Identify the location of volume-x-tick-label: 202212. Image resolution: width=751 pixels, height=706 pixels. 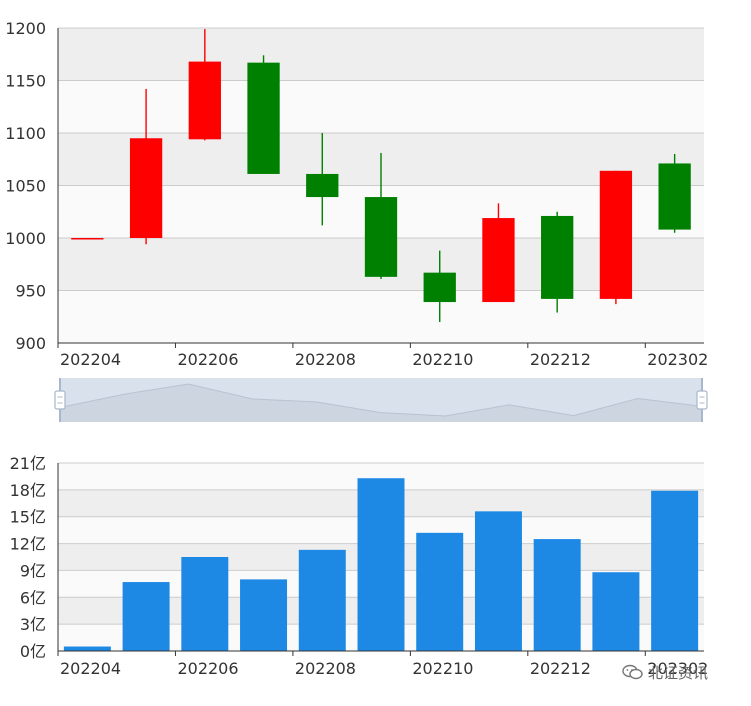
(560, 668).